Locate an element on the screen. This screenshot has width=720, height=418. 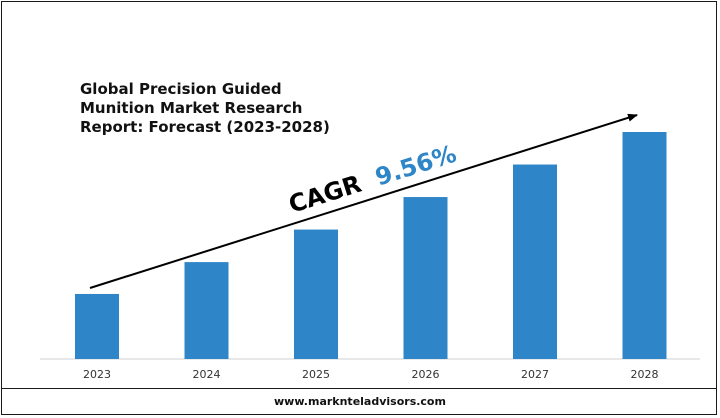
bar-2025 is located at coordinates (316, 294).